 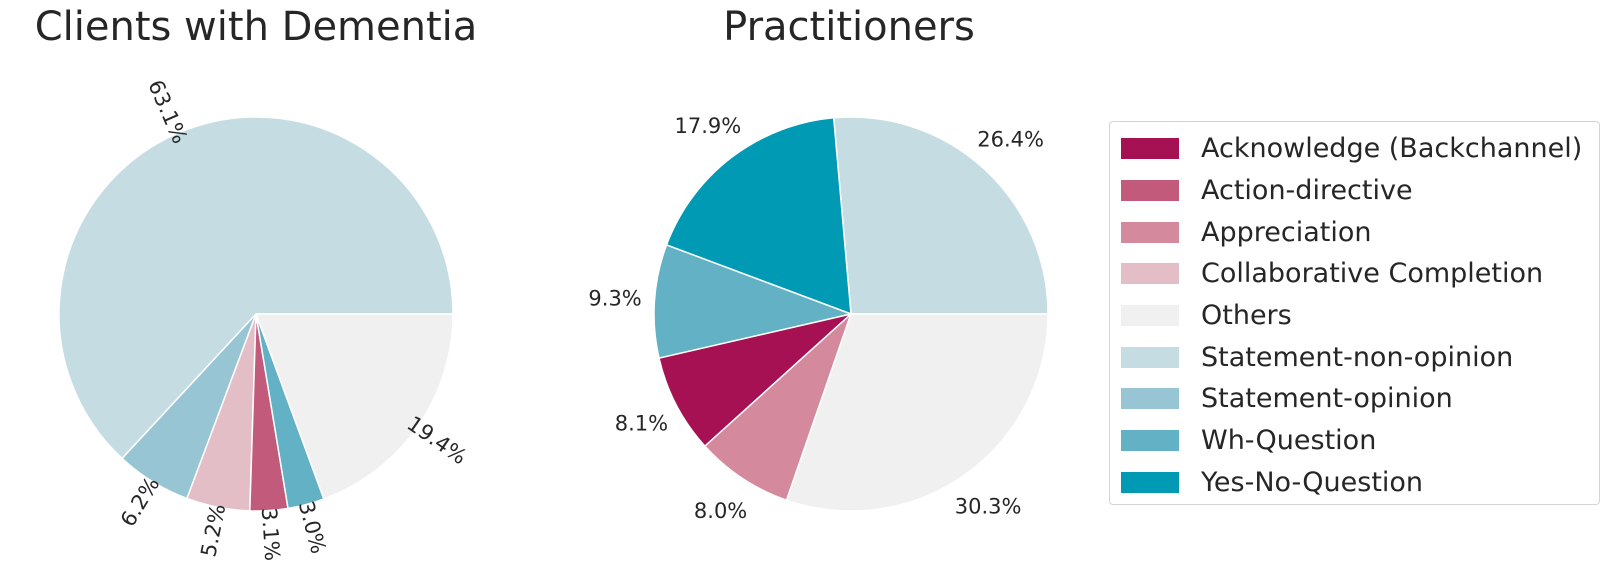 I want to click on legend-label: Appreciation, so click(x=1286, y=232).